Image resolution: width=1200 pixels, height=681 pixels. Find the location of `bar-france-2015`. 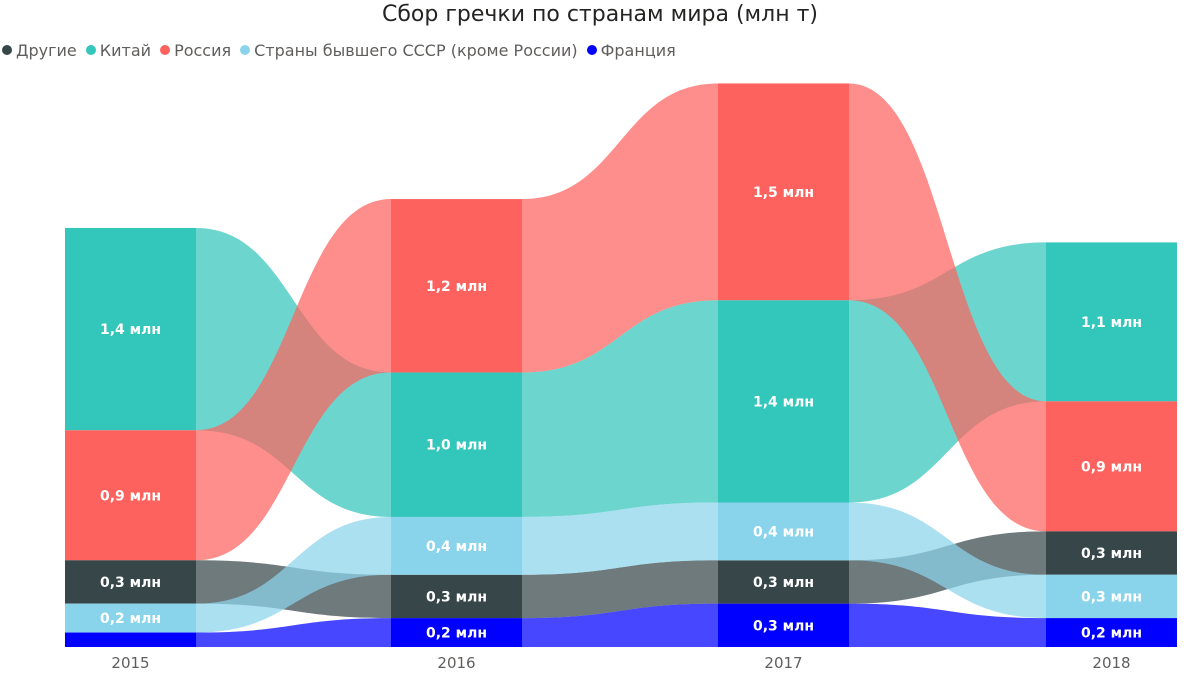

bar-france-2015 is located at coordinates (130, 639).